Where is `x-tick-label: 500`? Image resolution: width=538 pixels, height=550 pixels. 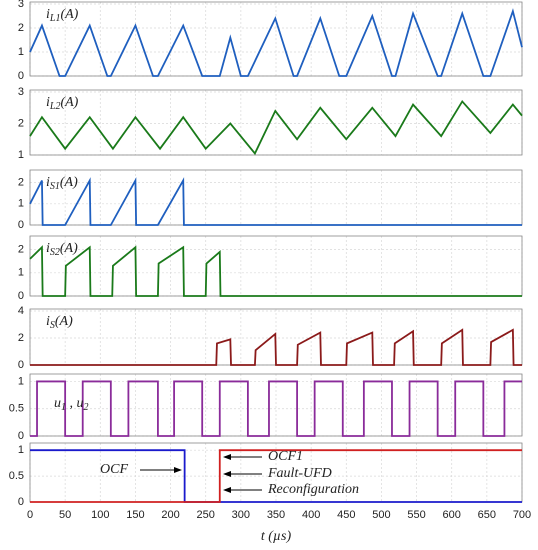 x-tick-label: 500 is located at coordinates (381, 515).